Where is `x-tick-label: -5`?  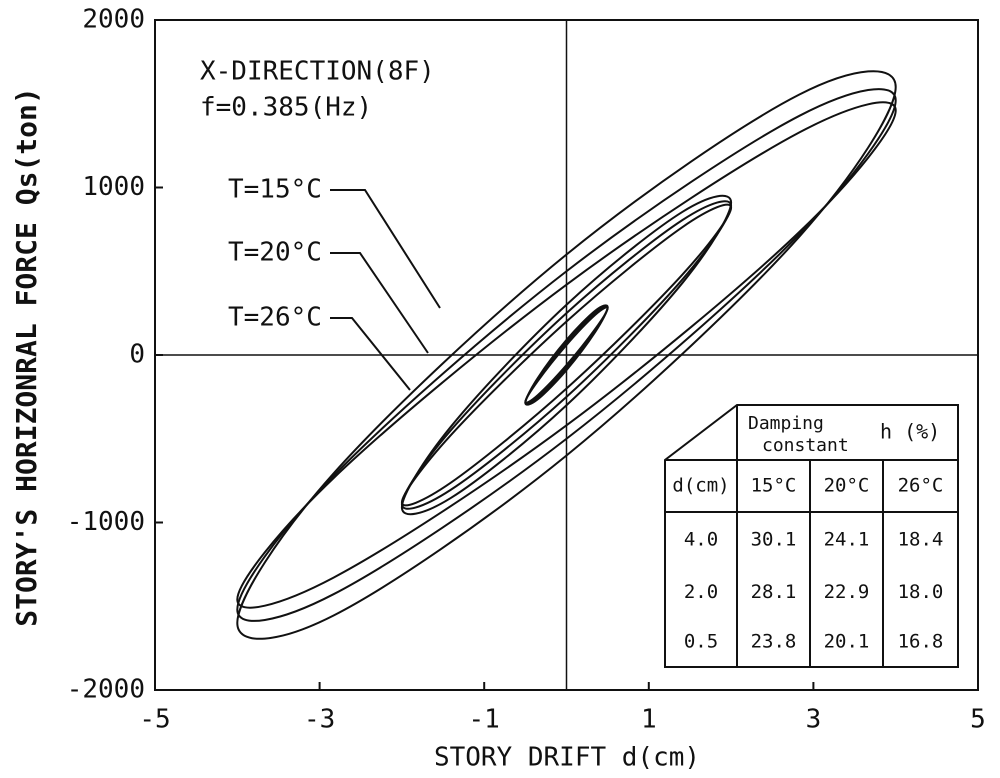 x-tick-label: -5 is located at coordinates (154, 720).